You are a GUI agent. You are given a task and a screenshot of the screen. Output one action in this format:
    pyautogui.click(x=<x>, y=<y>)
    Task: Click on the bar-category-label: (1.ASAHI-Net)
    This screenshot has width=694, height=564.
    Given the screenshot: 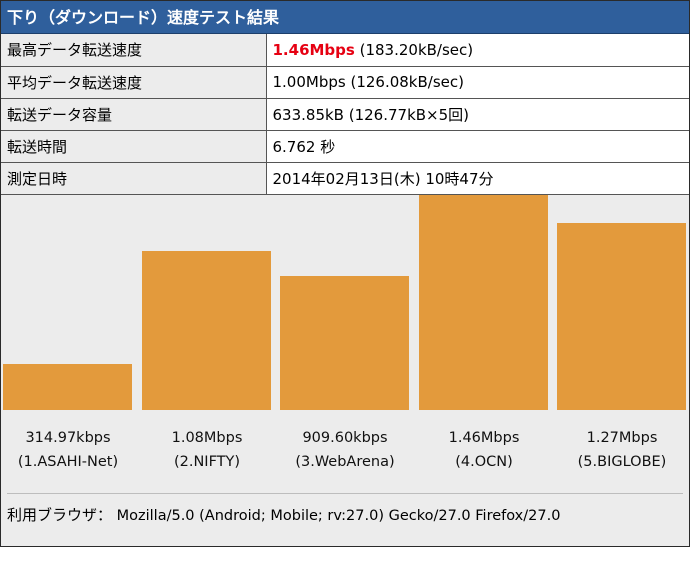 What is the action you would take?
    pyautogui.click(x=68, y=461)
    